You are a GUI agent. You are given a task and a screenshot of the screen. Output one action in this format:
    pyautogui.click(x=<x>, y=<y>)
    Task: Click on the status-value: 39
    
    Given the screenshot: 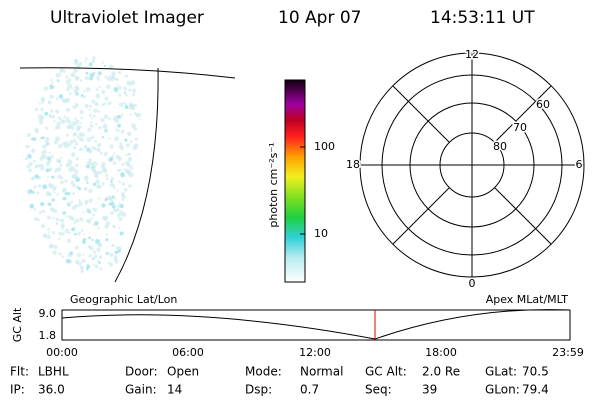 What is the action you would take?
    pyautogui.click(x=429, y=390)
    